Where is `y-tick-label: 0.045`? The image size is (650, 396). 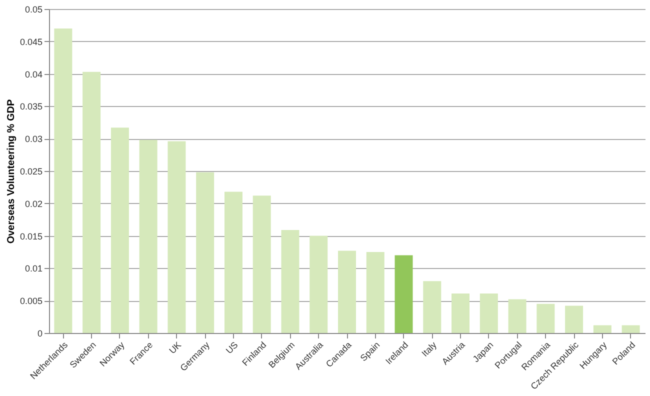
y-tick-label: 0.045 is located at coordinates (31, 41).